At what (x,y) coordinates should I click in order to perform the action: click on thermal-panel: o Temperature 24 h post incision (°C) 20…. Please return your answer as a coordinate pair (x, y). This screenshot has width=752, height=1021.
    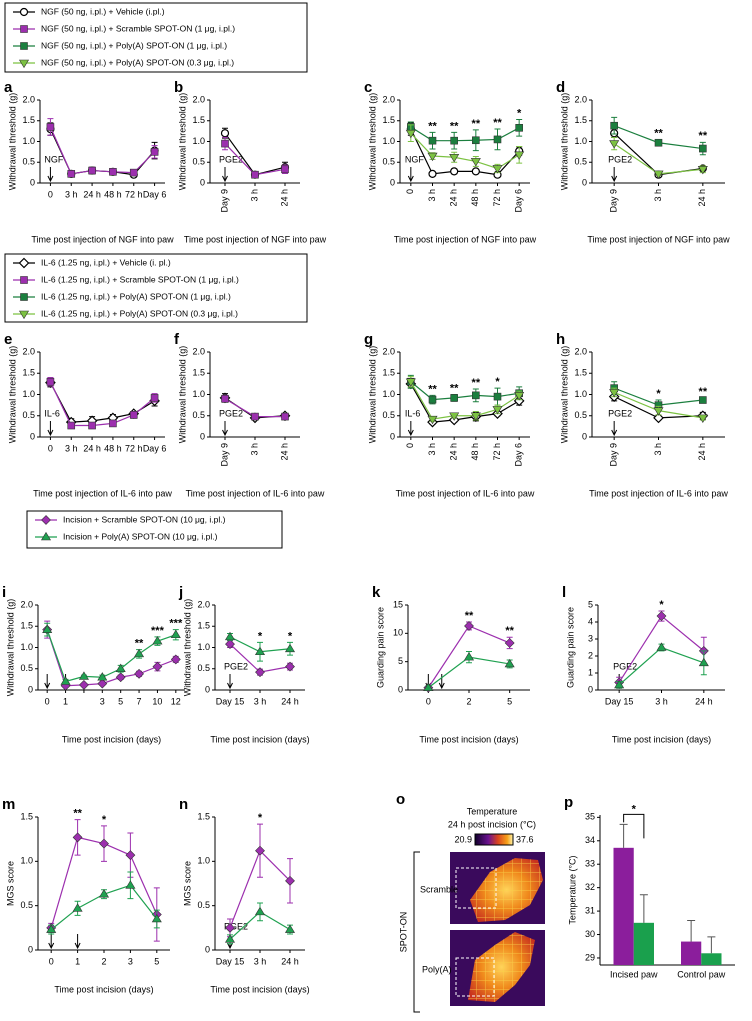
    Looking at the image, I should click on (470, 902).